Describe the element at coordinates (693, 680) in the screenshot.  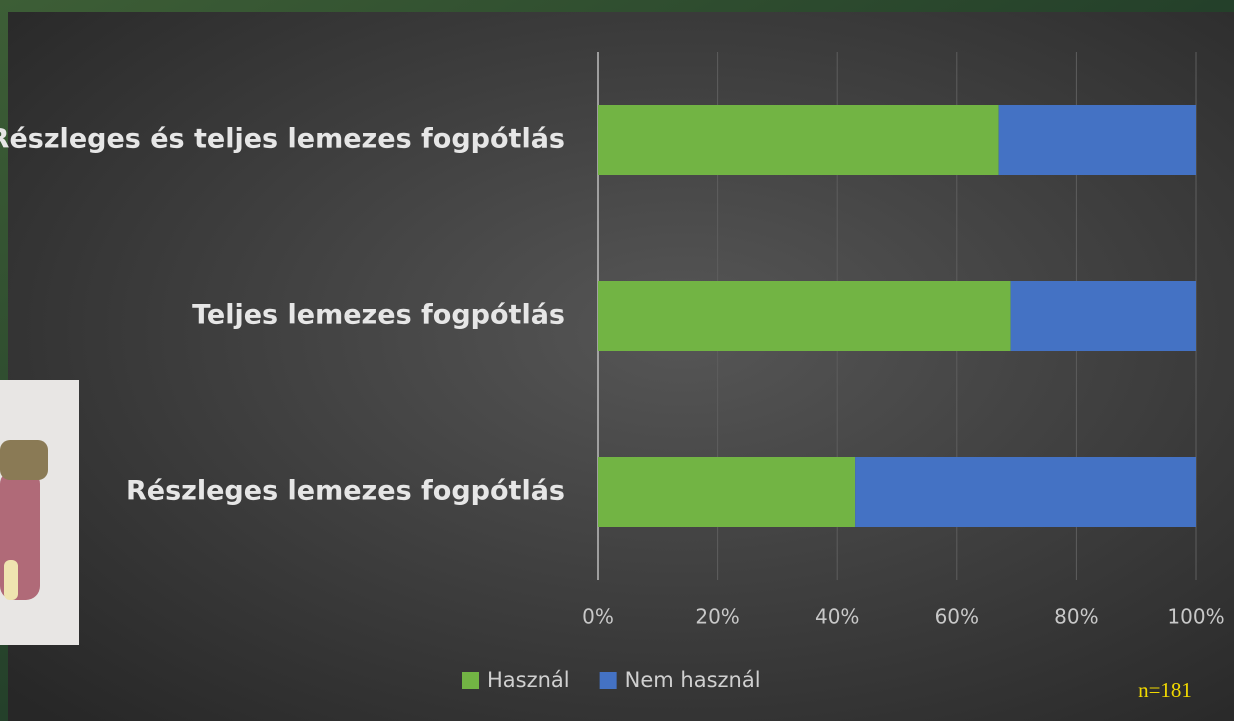
I see `legend-label: Nem használ` at that location.